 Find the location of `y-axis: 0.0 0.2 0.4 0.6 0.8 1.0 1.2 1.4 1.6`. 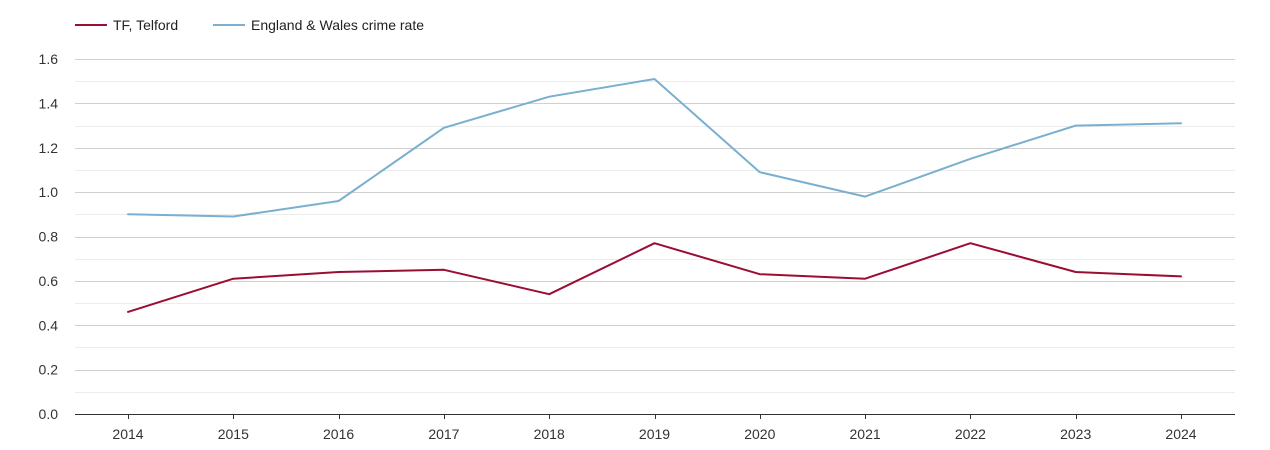

y-axis: 0.0 0.2 0.4 0.6 0.8 1.0 1.2 1.4 1.6 is located at coordinates (49, 236).